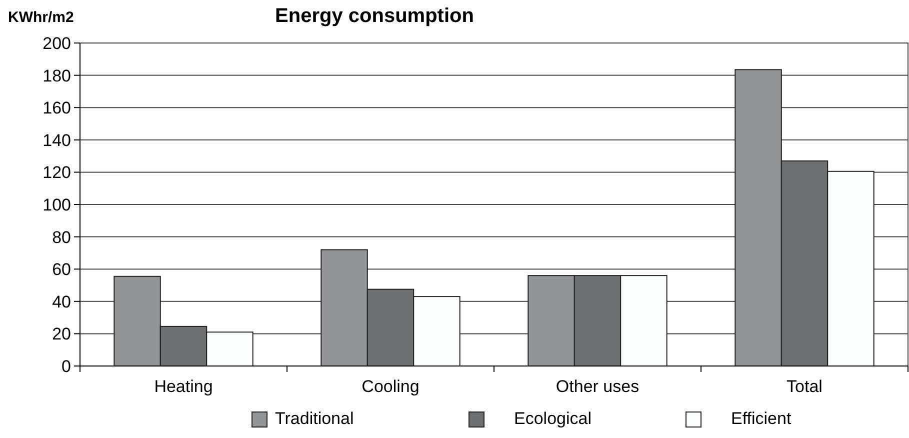 The width and height of the screenshot is (909, 438). Describe the element at coordinates (56, 43) in the screenshot. I see `y-tick-label: 200` at that location.